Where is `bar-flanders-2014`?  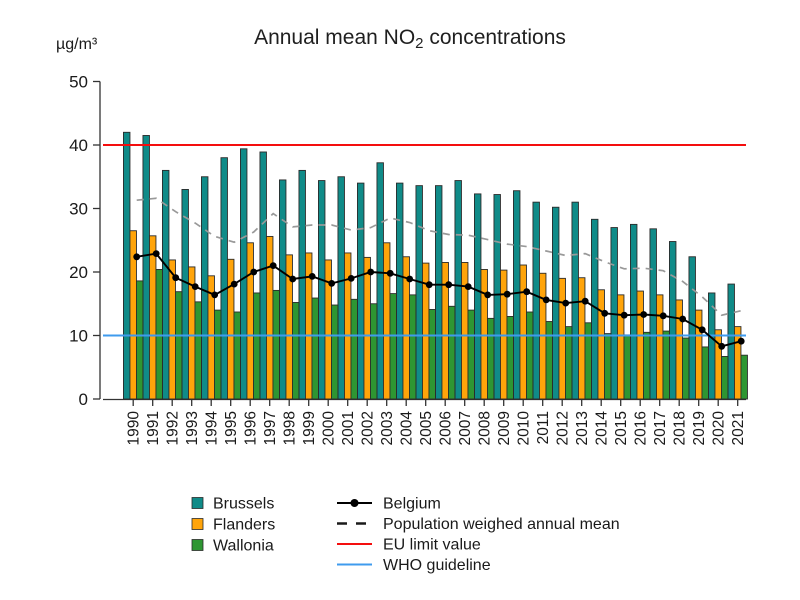 bar-flanders-2014 is located at coordinates (601, 344).